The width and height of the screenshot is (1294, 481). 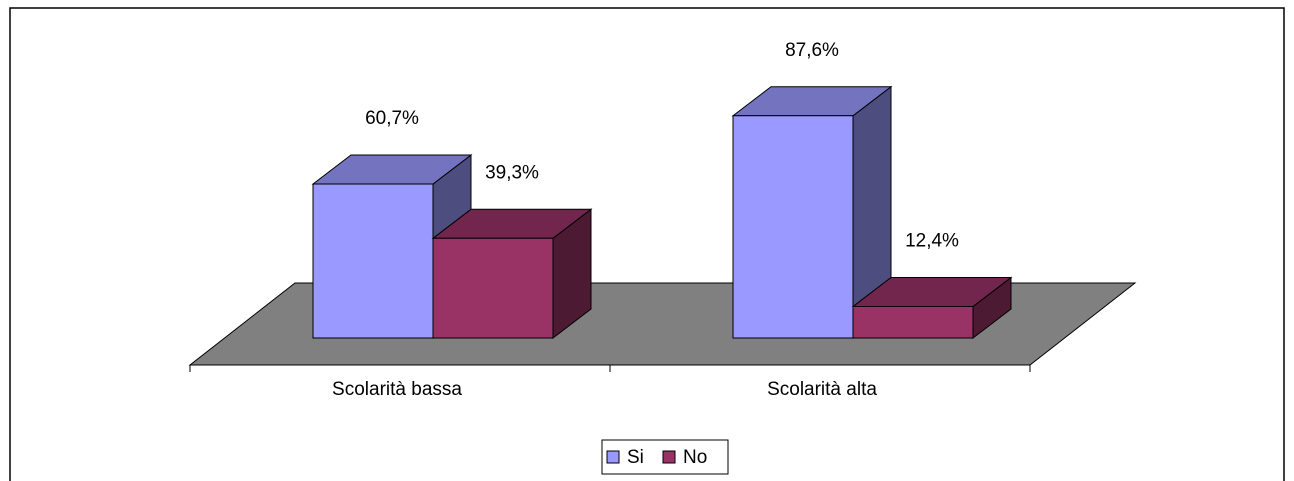 What do you see at coordinates (695, 457) in the screenshot?
I see `legend-label: No` at bounding box center [695, 457].